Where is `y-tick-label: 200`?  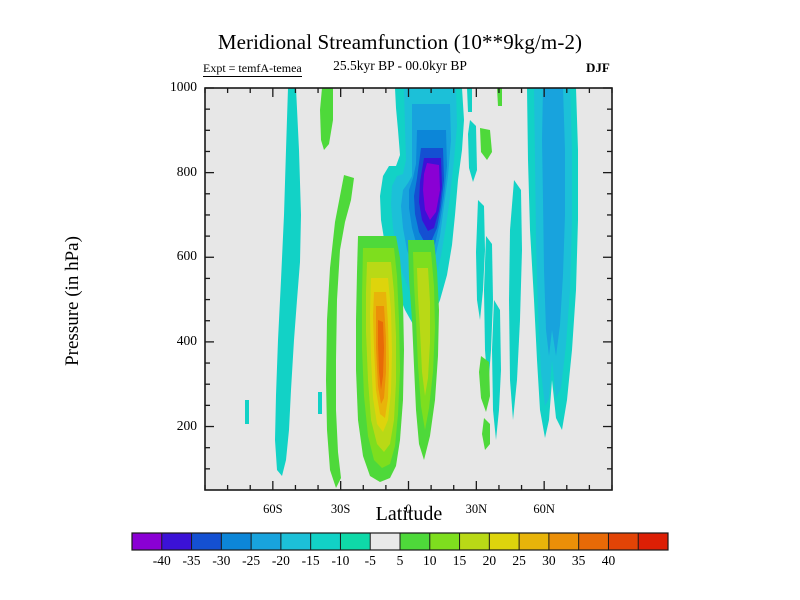 y-tick-label: 200 is located at coordinates (186, 425).